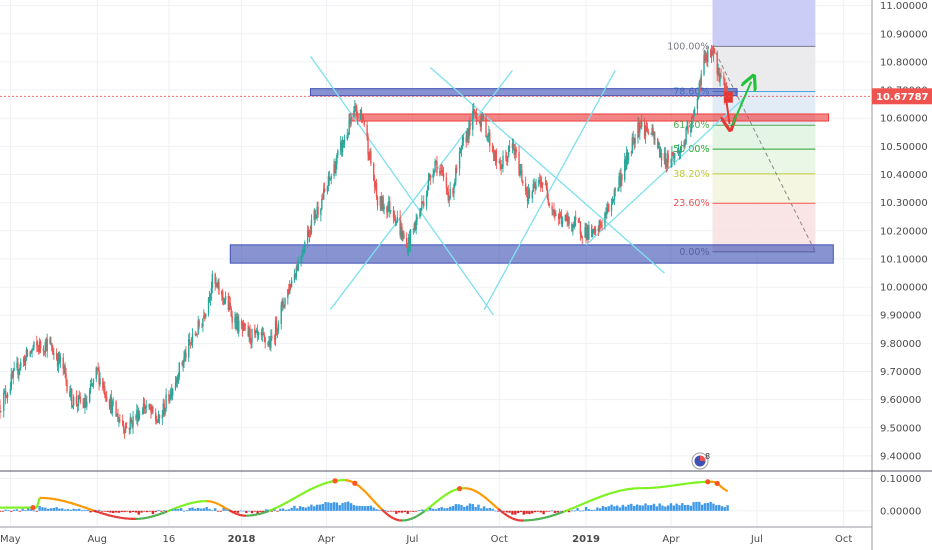 The width and height of the screenshot is (932, 550). I want to click on zone-base, so click(531, 254).